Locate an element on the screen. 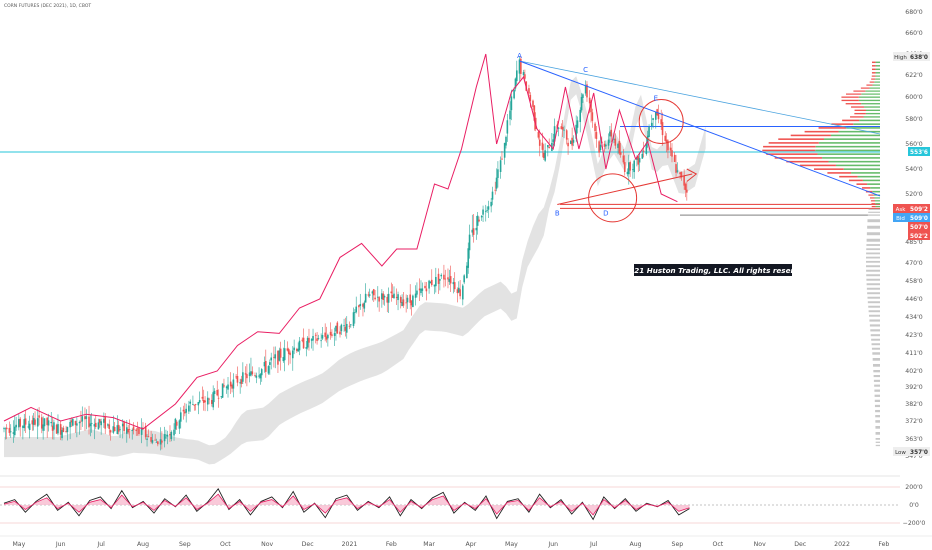  symbol-label: CORN FUTURES (DEC 2021), 1D, CBOT is located at coordinates (47, 6).